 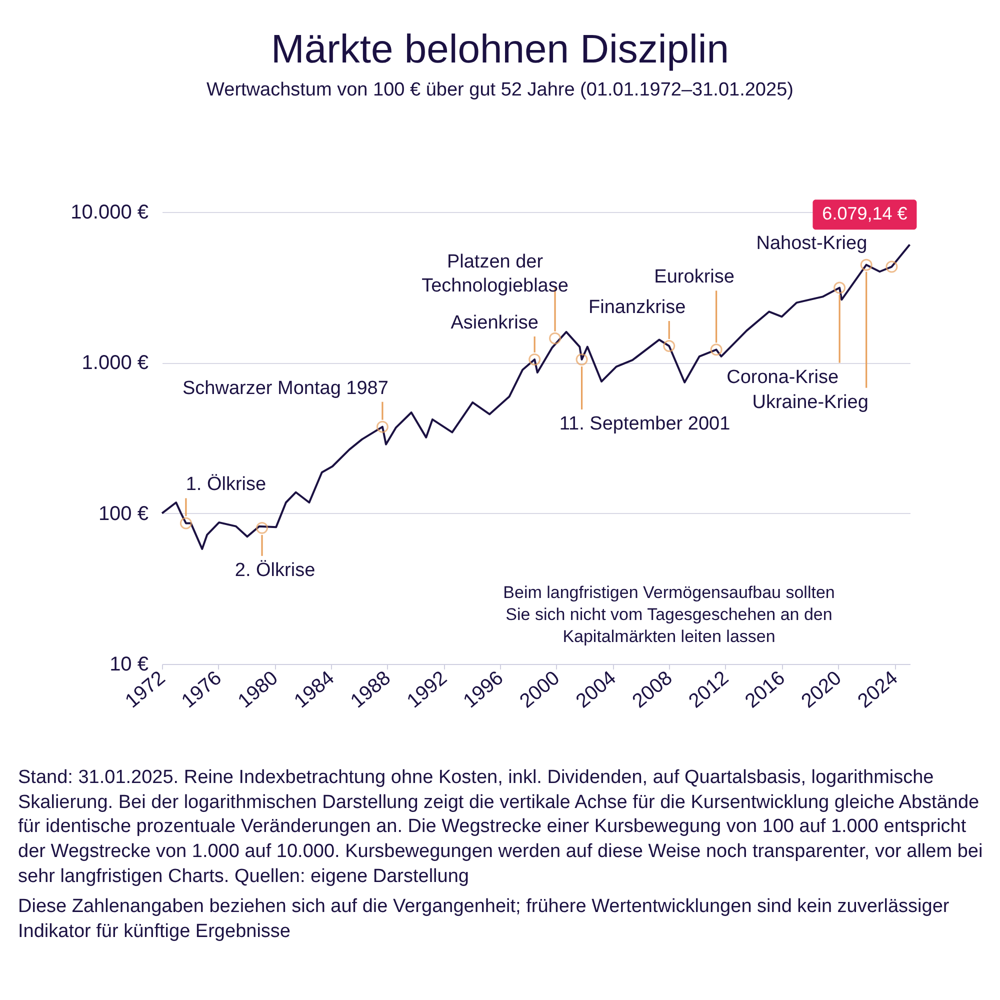 I want to click on annotation: 2. Ölkrise, so click(x=275, y=570).